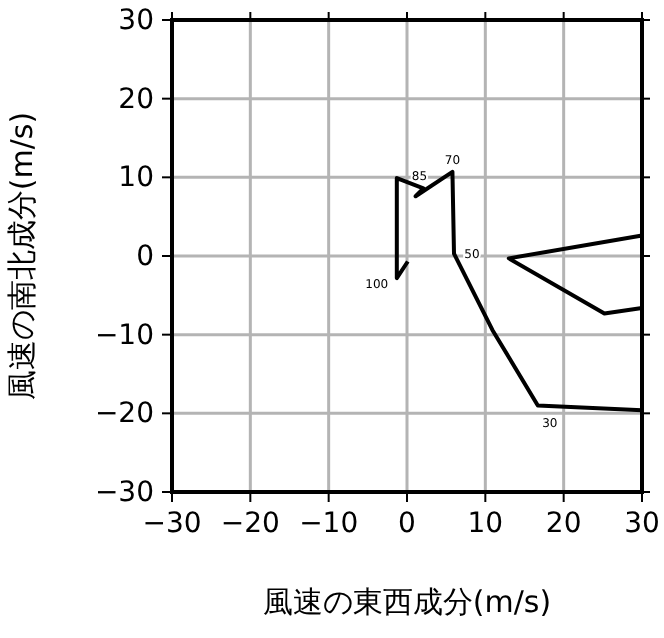 This screenshot has height=638, width=664. Describe the element at coordinates (145, 256) in the screenshot. I see `y-tick-label: 0` at that location.